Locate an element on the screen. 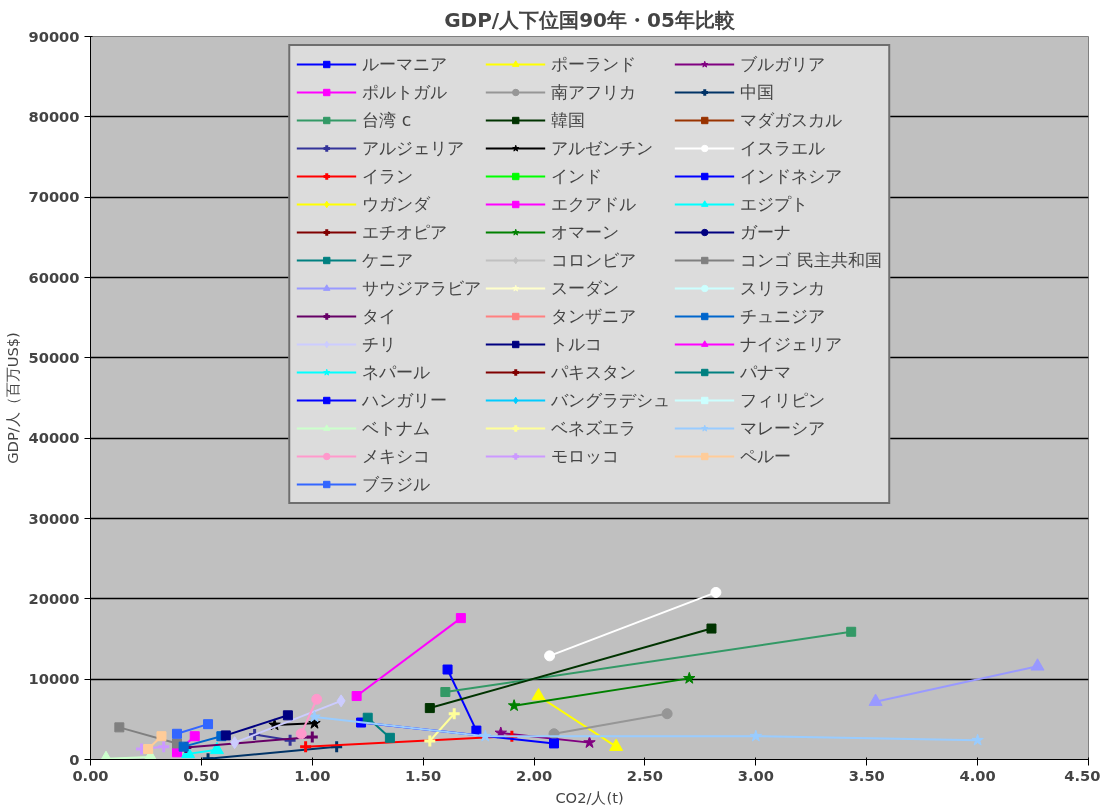  legend-label: ポルトガル is located at coordinates (405, 92).